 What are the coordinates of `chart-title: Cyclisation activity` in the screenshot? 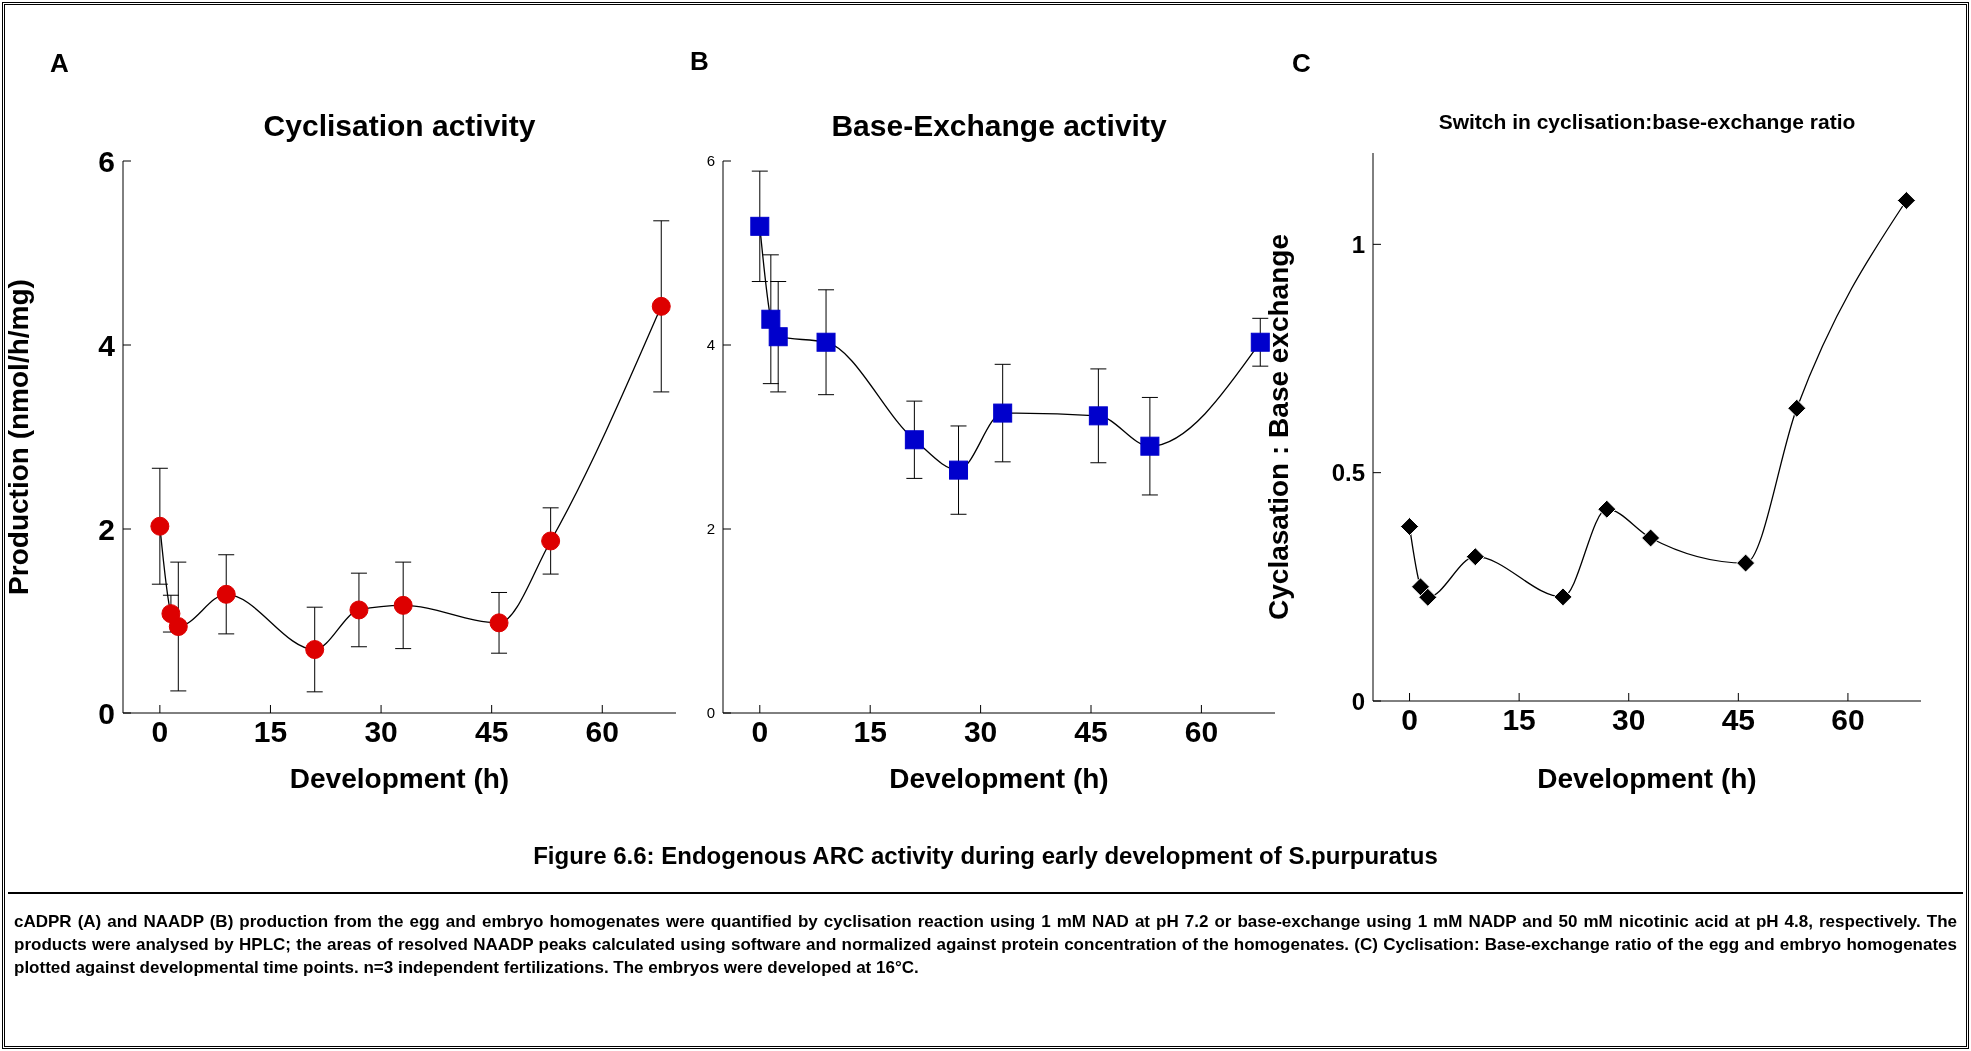 It's located at (399, 126).